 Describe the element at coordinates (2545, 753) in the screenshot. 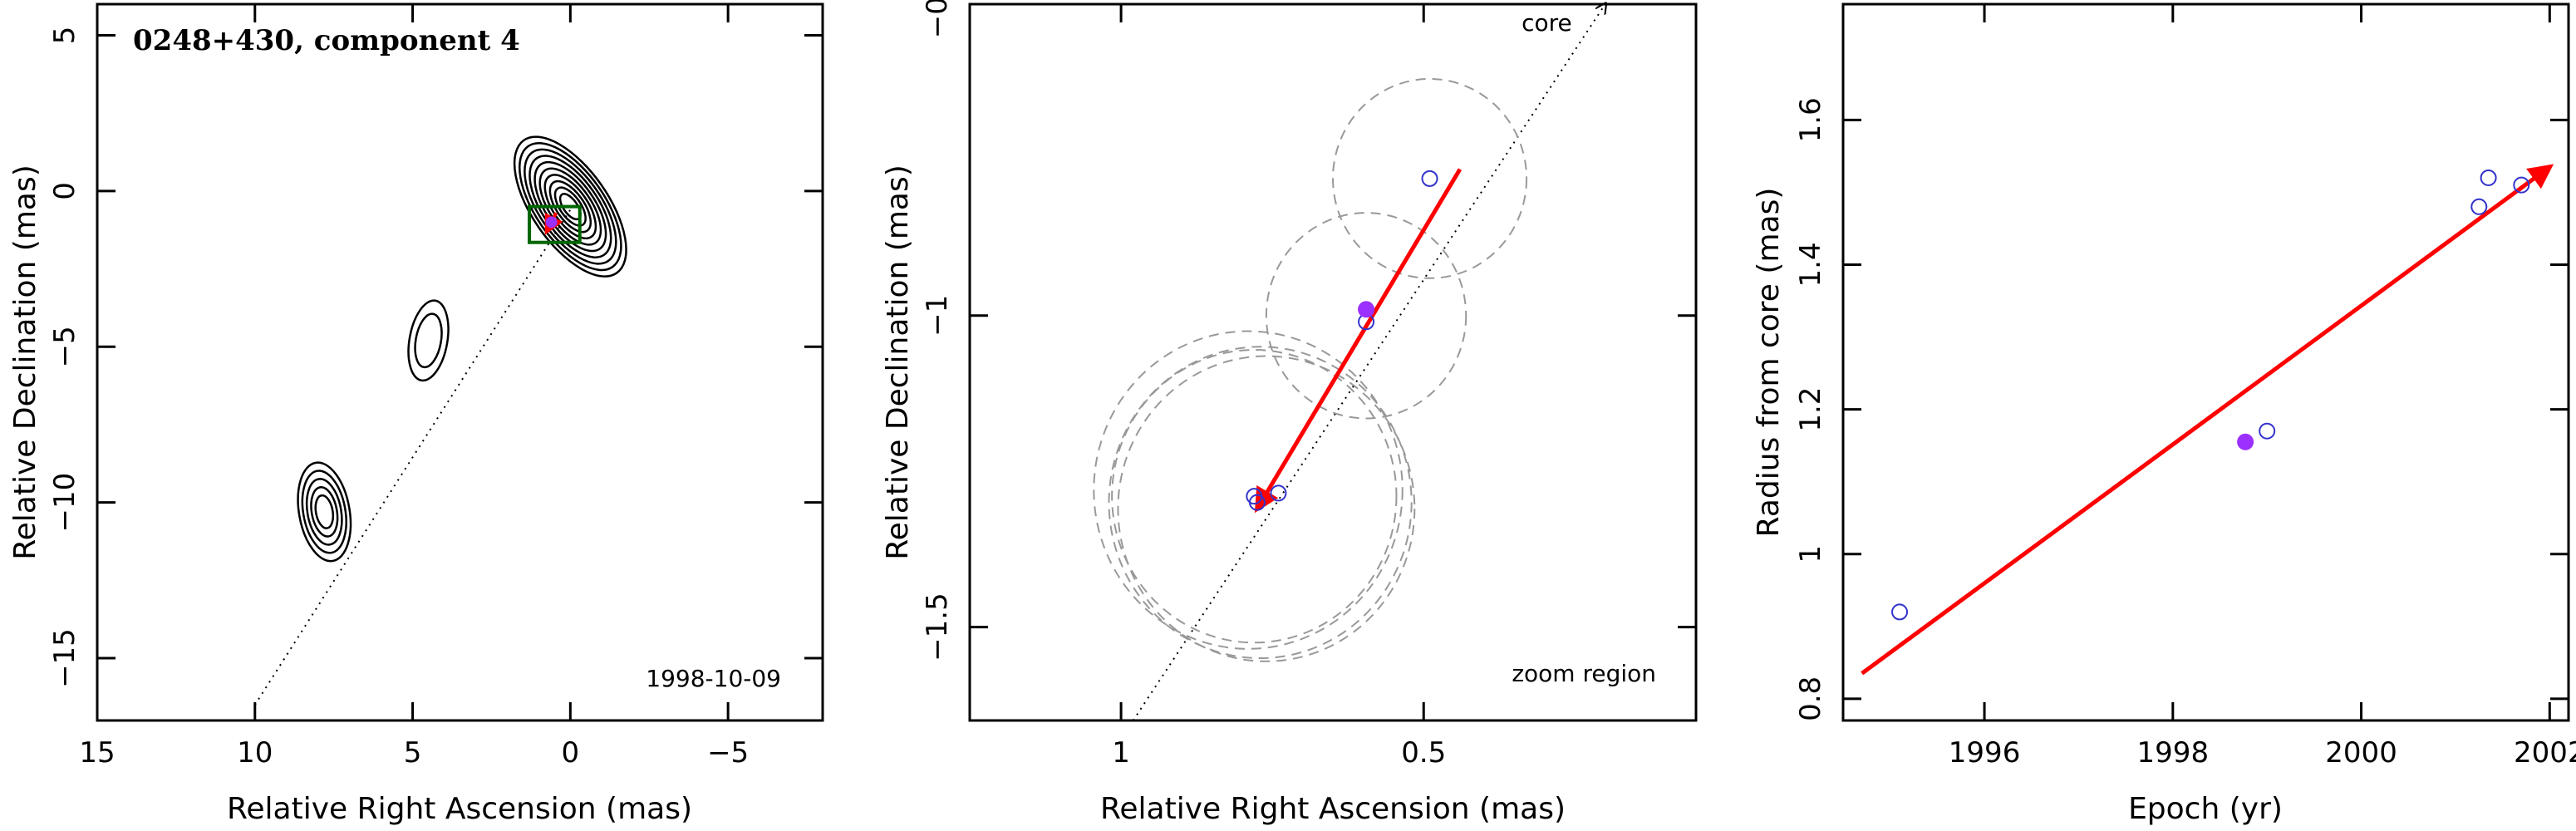

I see `x-tick-label: 2002` at that location.